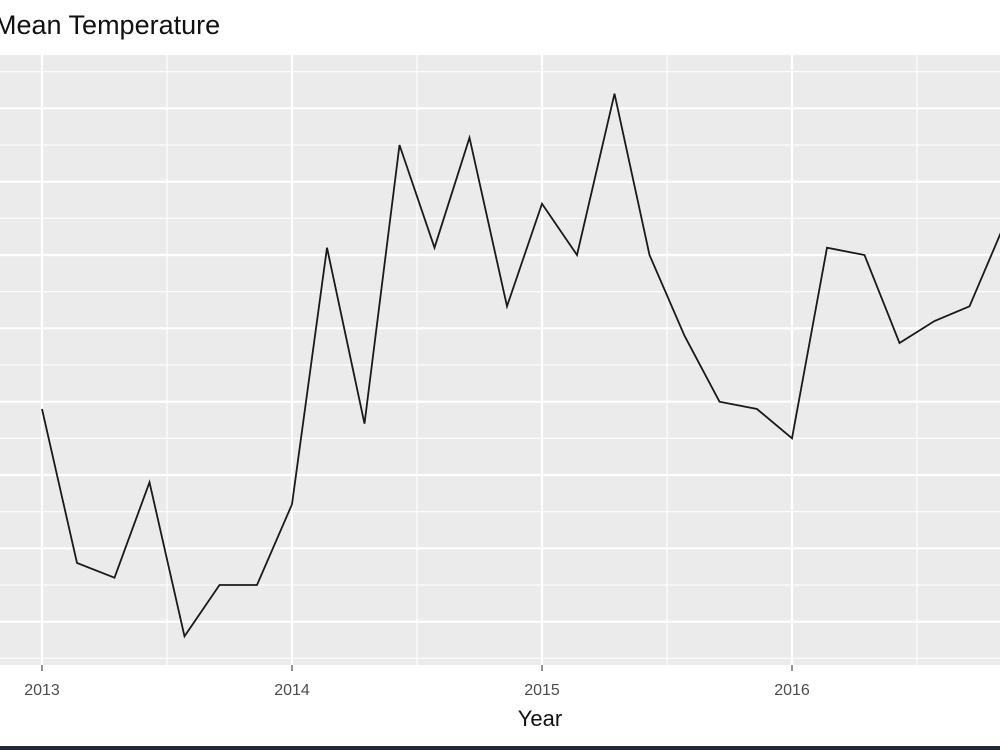 The height and width of the screenshot is (750, 1000). I want to click on bottom-edge-bar, so click(500, 748).